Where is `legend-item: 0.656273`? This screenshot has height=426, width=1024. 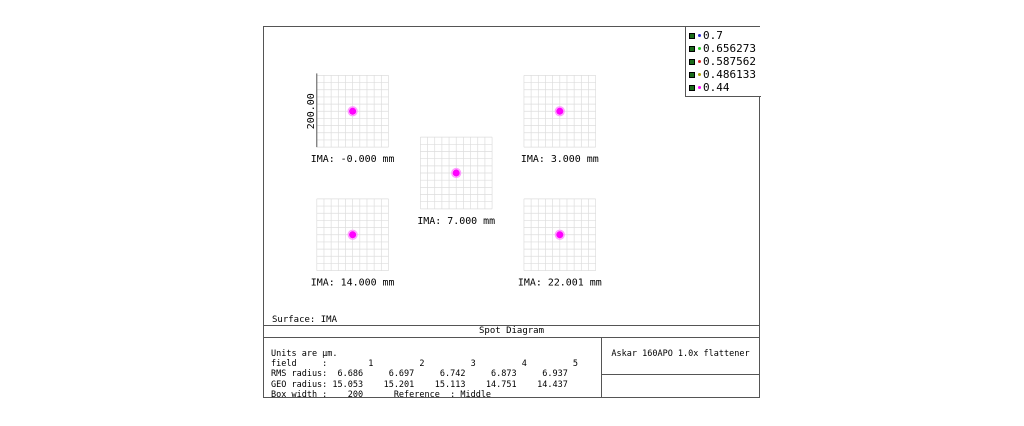
legend-item: 0.656273 is located at coordinates (722, 48).